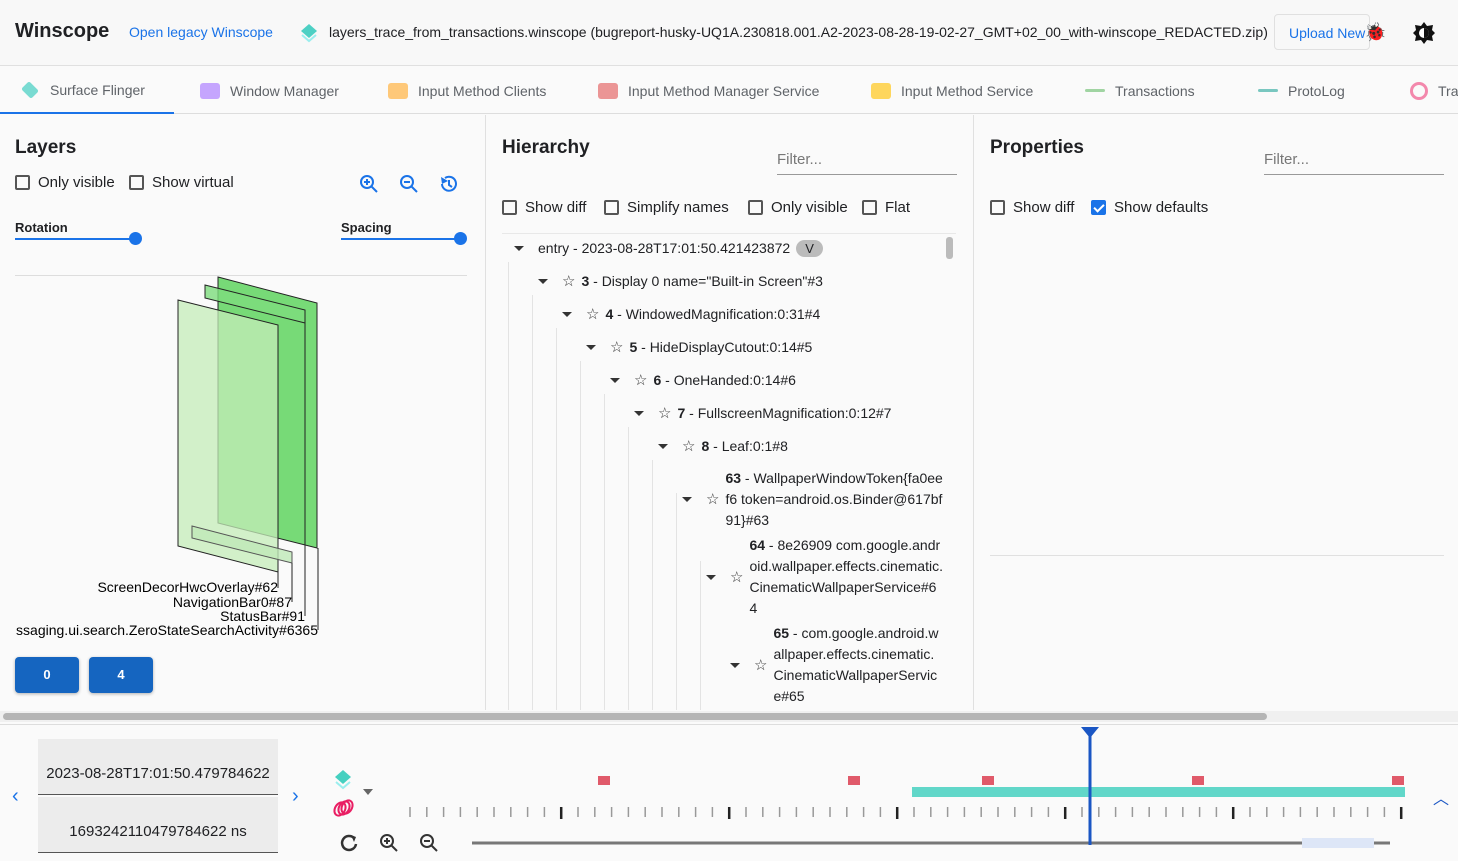 Image resolution: width=1458 pixels, height=861 pixels. What do you see at coordinates (666, 207) in the screenshot?
I see `simplify-names-checkbox: Simplify names` at bounding box center [666, 207].